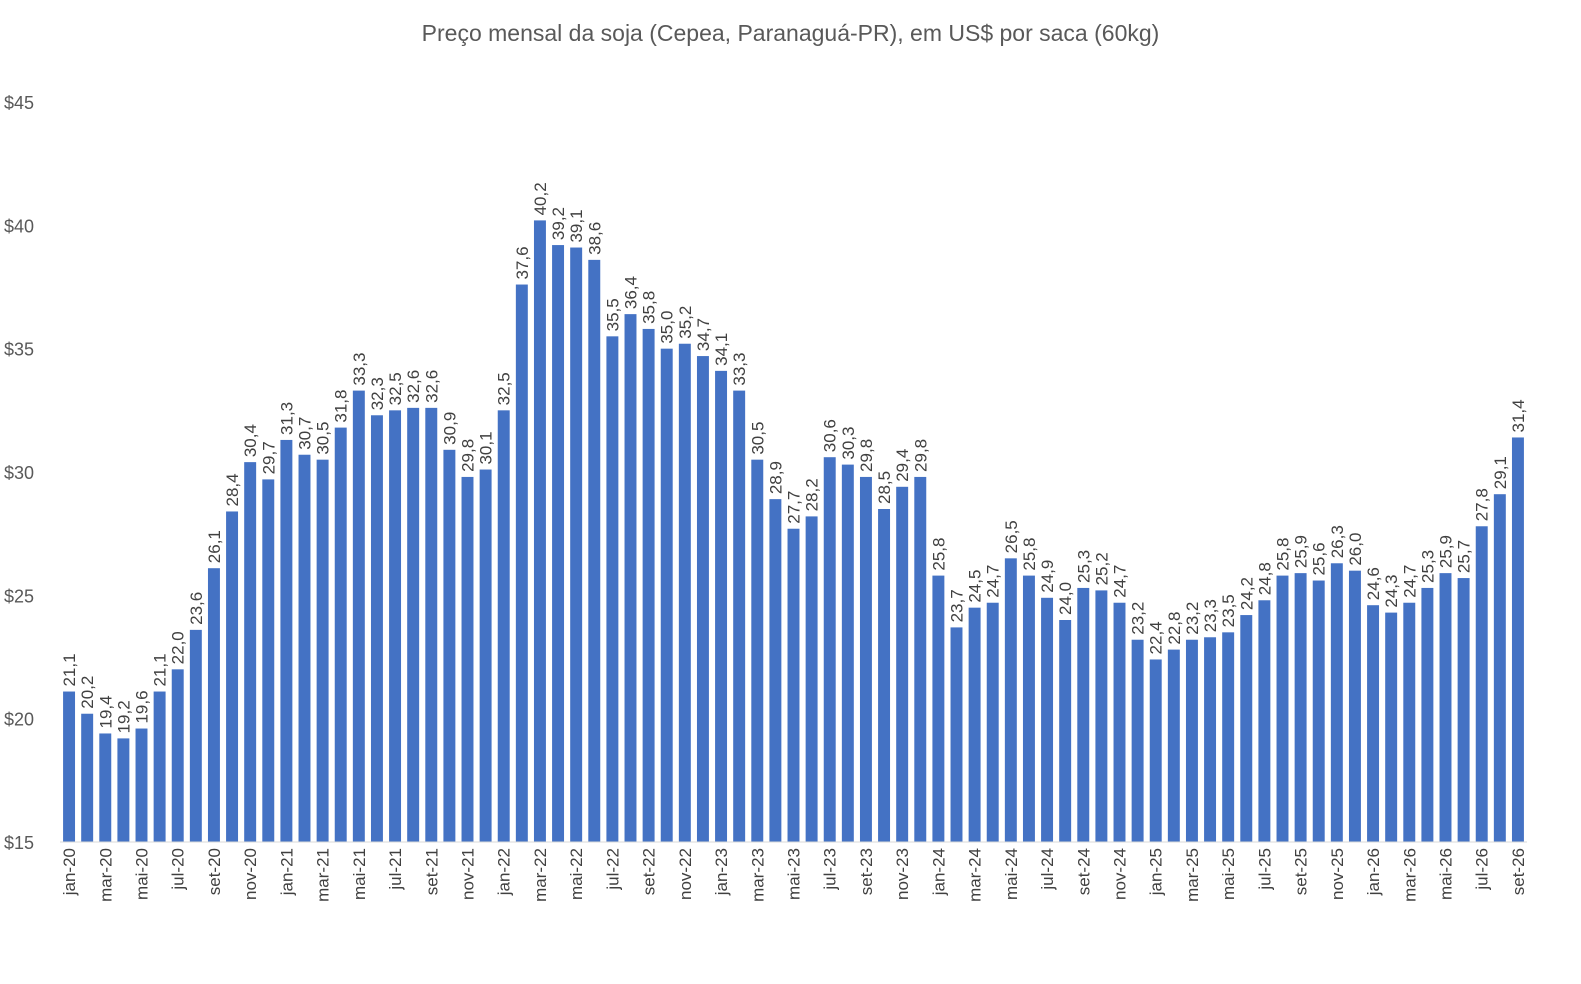 This screenshot has height=984, width=1581. What do you see at coordinates (721, 872) in the screenshot?
I see `x-tick-label: jan-23` at bounding box center [721, 872].